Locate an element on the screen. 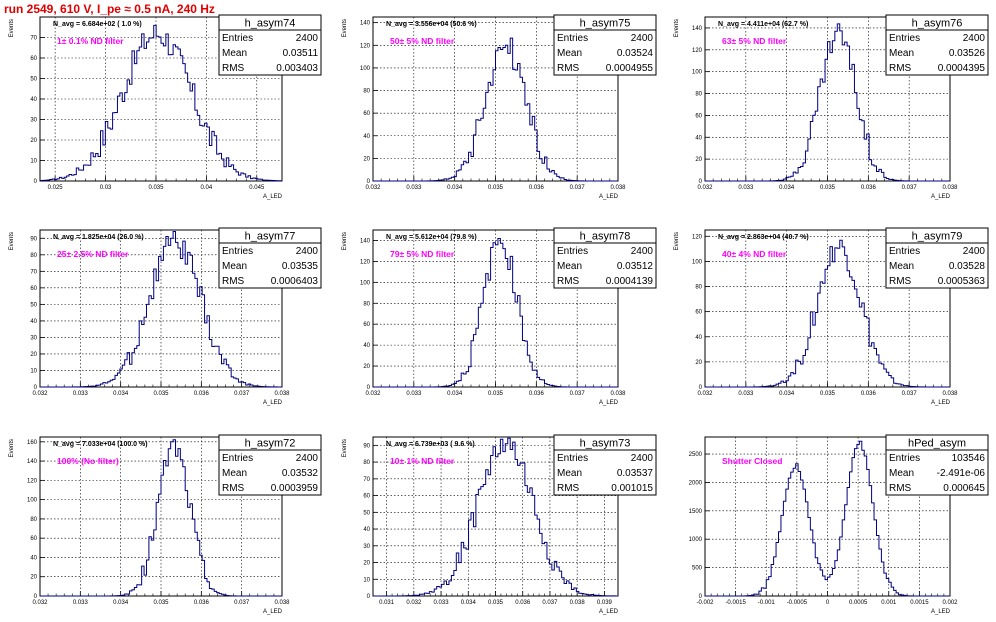  stats-value-mean: 0.03526 is located at coordinates (967, 53).